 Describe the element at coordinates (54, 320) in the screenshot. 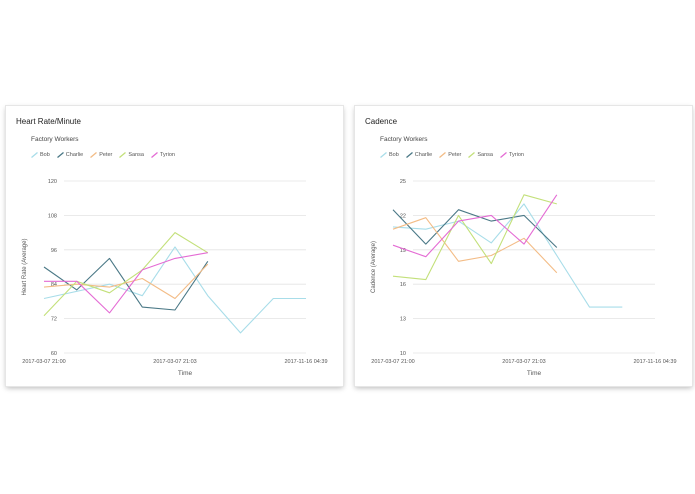

I see `y-tick-label: 72` at that location.